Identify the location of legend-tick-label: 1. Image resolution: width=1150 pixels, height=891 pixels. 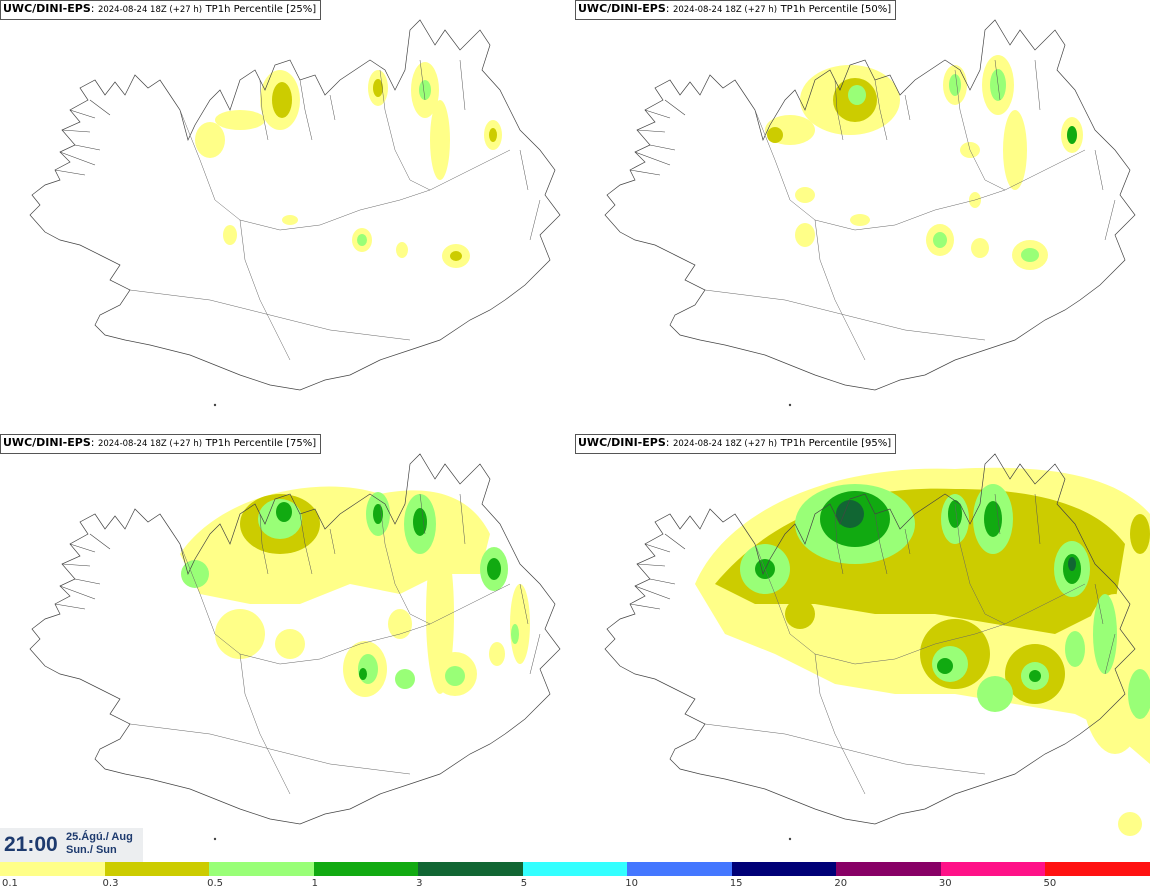
(314, 883).